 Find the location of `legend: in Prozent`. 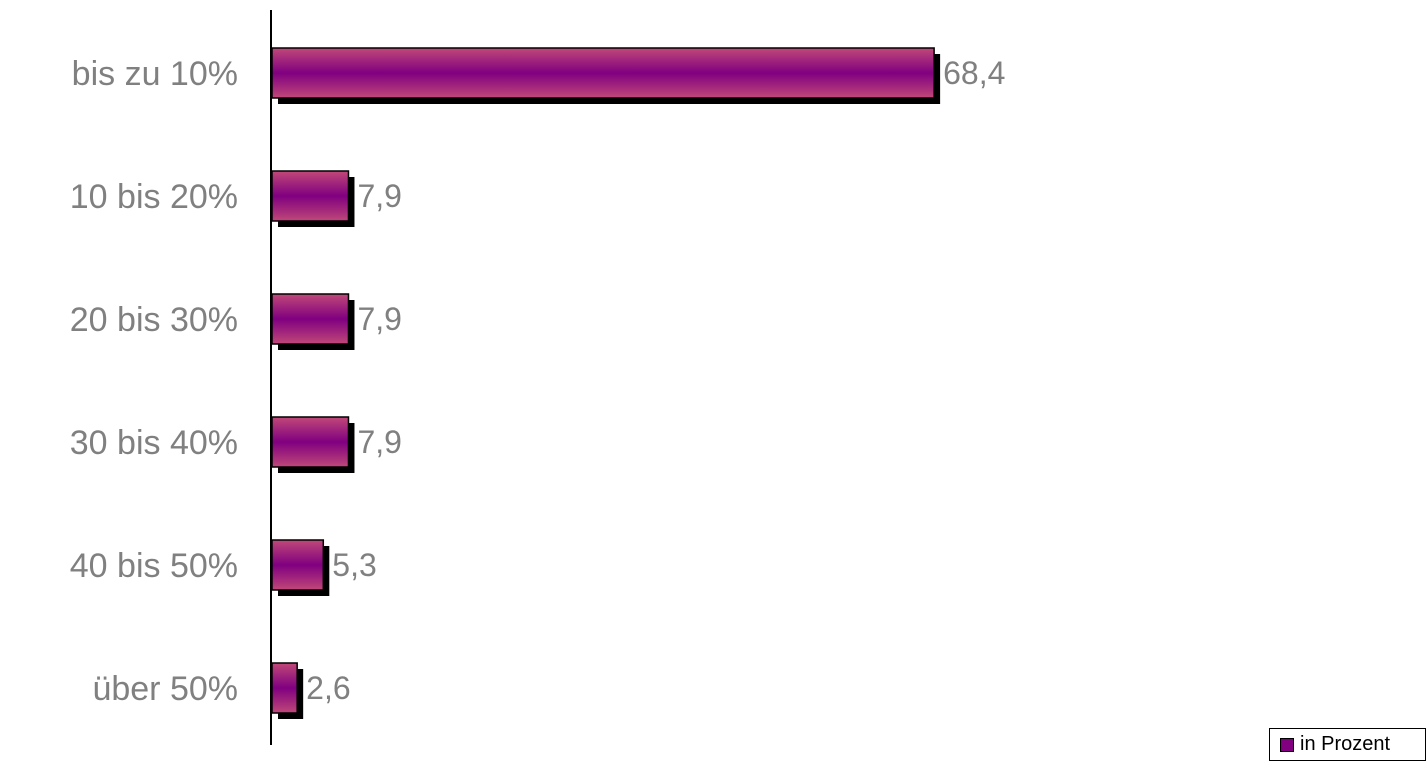

legend: in Prozent is located at coordinates (1347, 744).